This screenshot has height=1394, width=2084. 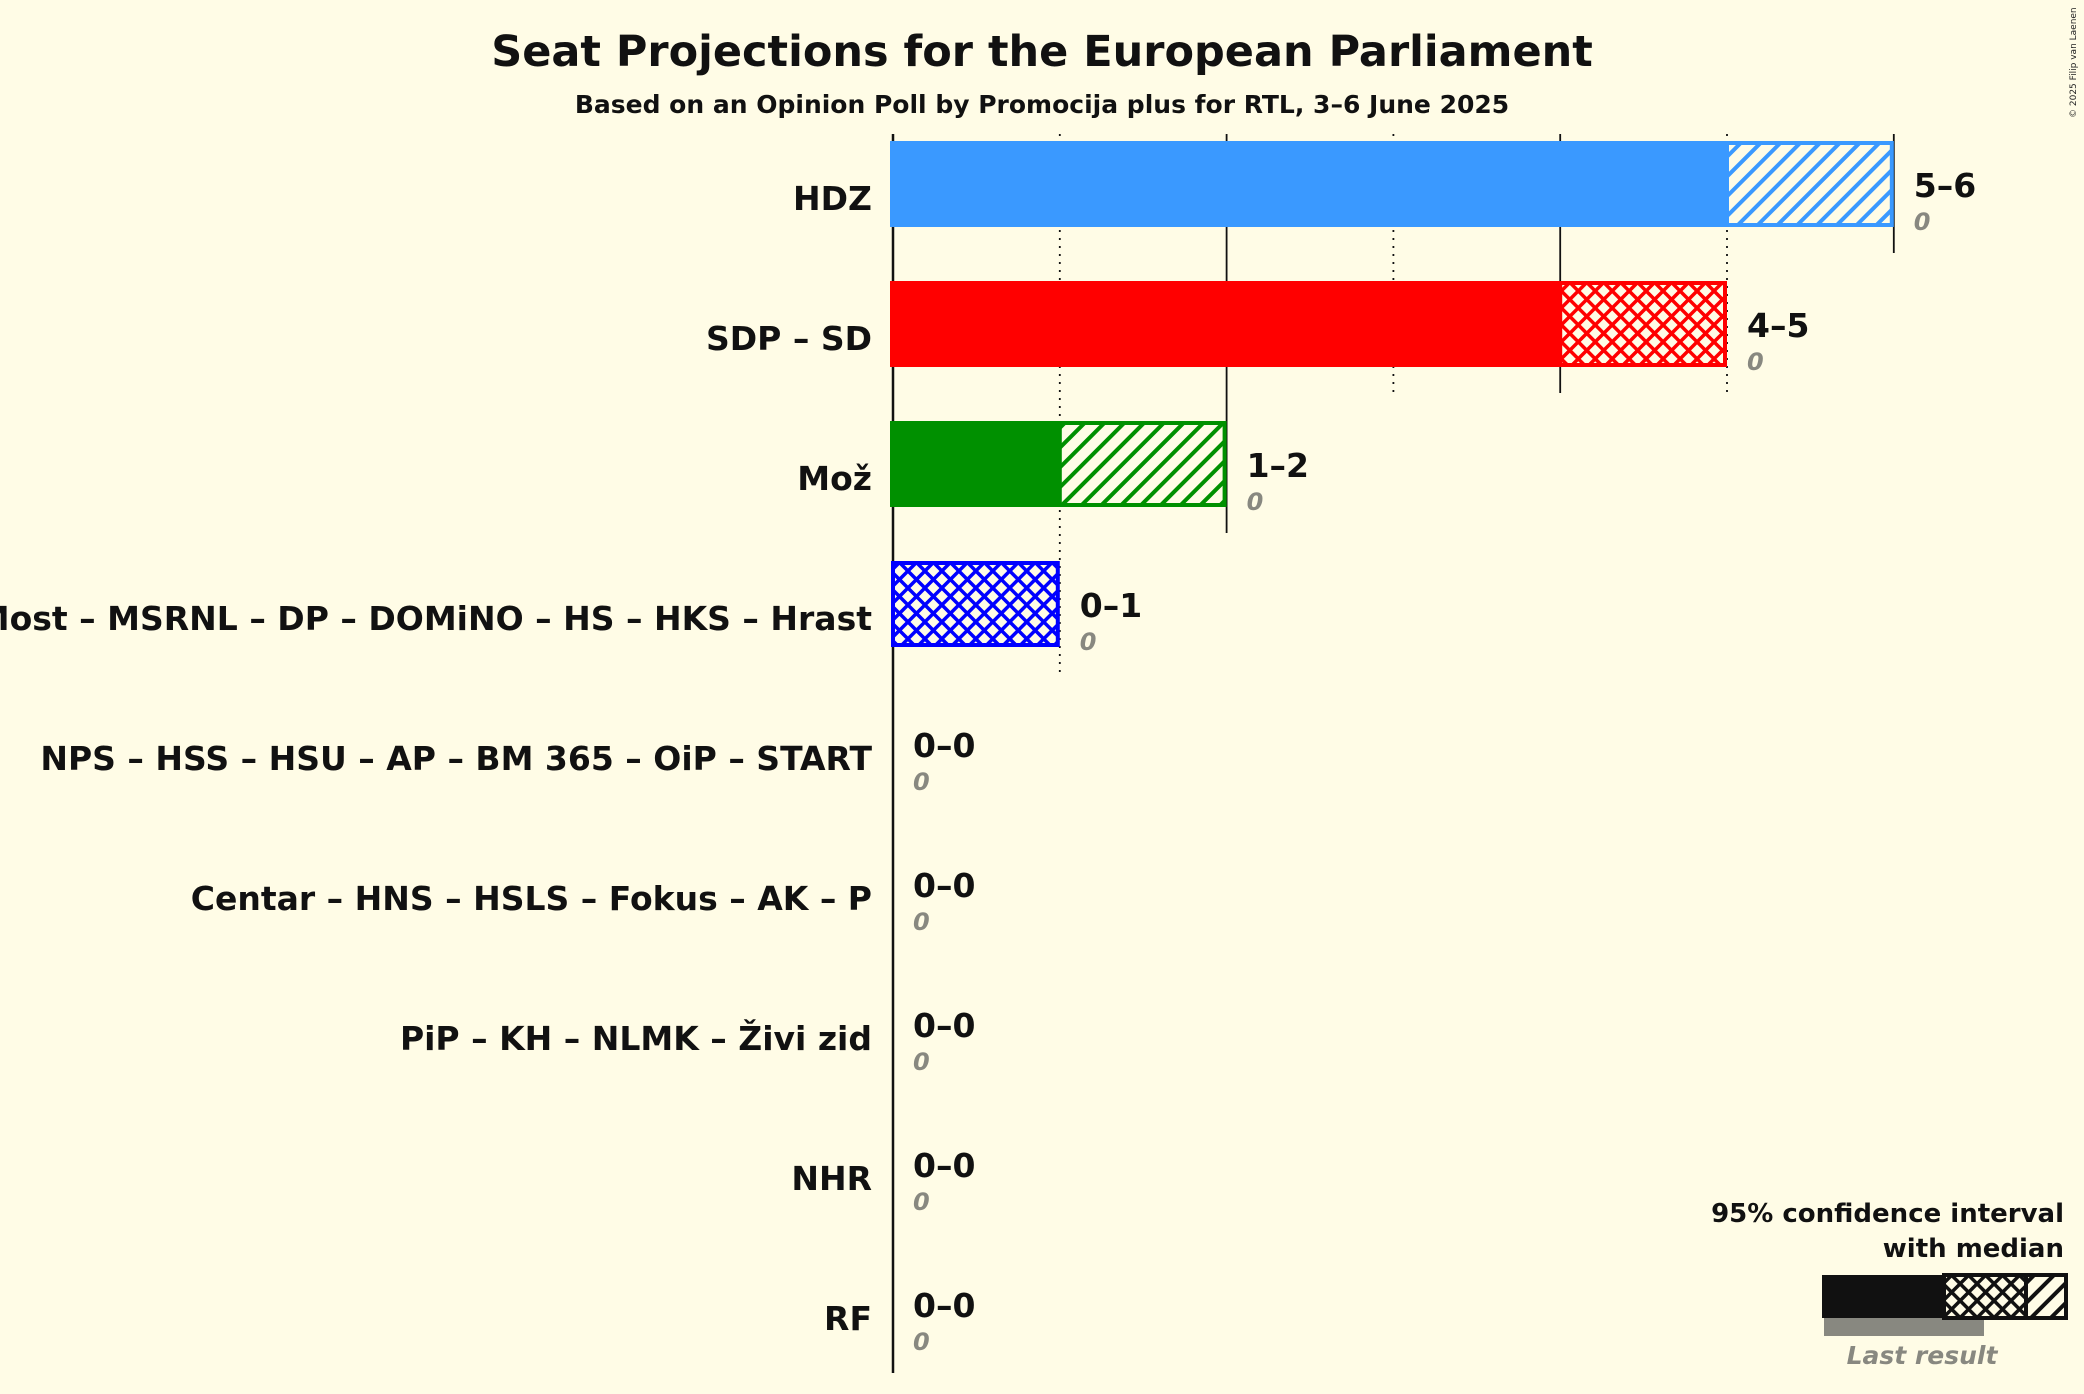 What do you see at coordinates (1392, 184) in the screenshot?
I see `bar-row-hdz` at bounding box center [1392, 184].